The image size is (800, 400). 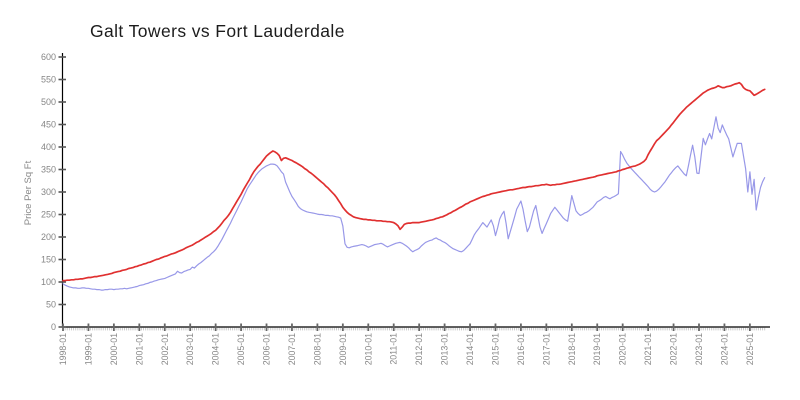 What do you see at coordinates (48, 102) in the screenshot?
I see `y-tick-label: 500` at bounding box center [48, 102].